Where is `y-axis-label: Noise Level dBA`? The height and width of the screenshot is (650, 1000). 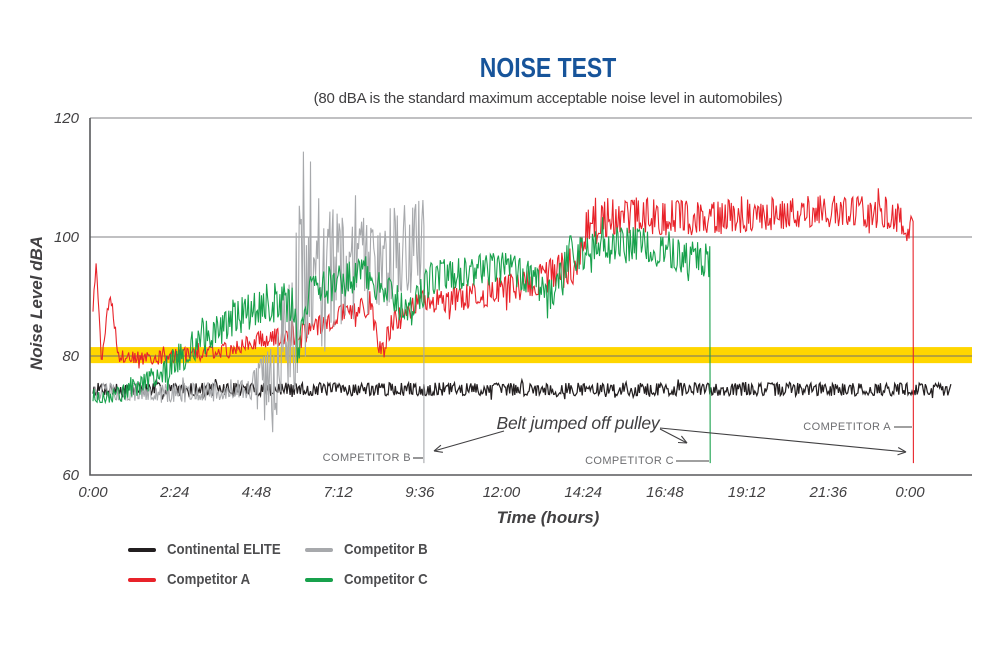 y-axis-label: Noise Level dBA is located at coordinates (36, 303).